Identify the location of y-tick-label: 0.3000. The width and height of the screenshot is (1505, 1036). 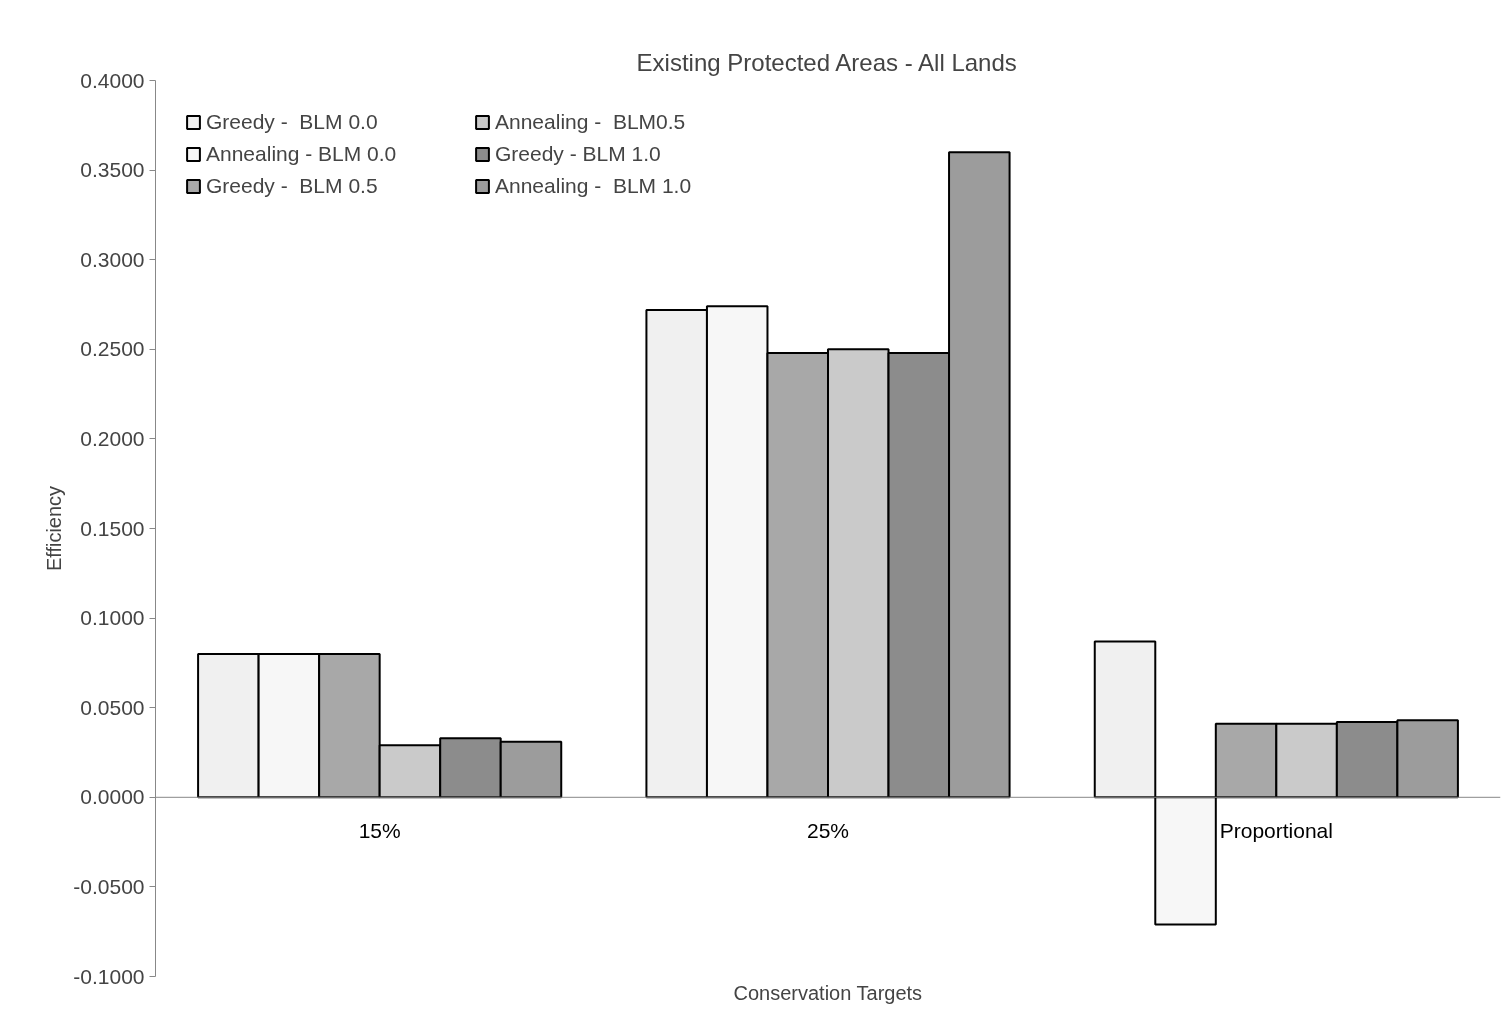
(112, 259).